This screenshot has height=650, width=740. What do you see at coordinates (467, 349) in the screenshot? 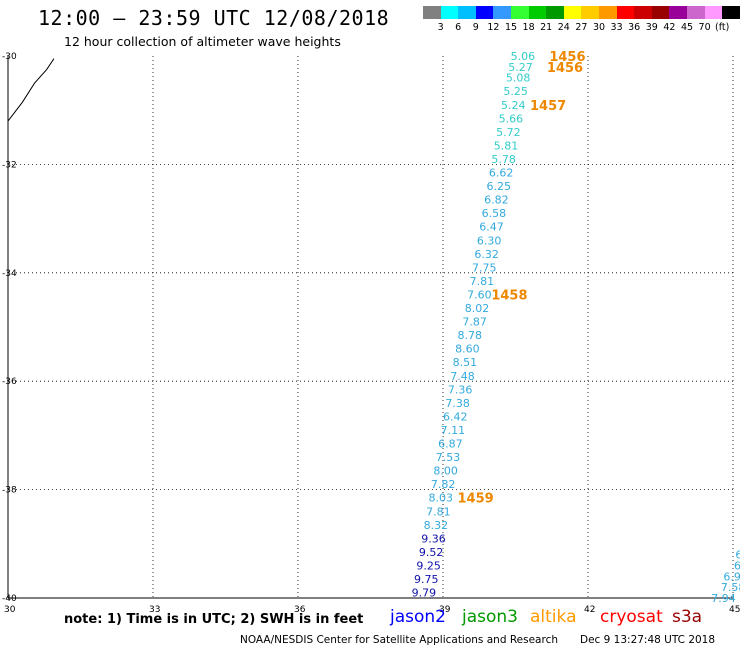
I see `wave-height-label: 8.60` at bounding box center [467, 349].